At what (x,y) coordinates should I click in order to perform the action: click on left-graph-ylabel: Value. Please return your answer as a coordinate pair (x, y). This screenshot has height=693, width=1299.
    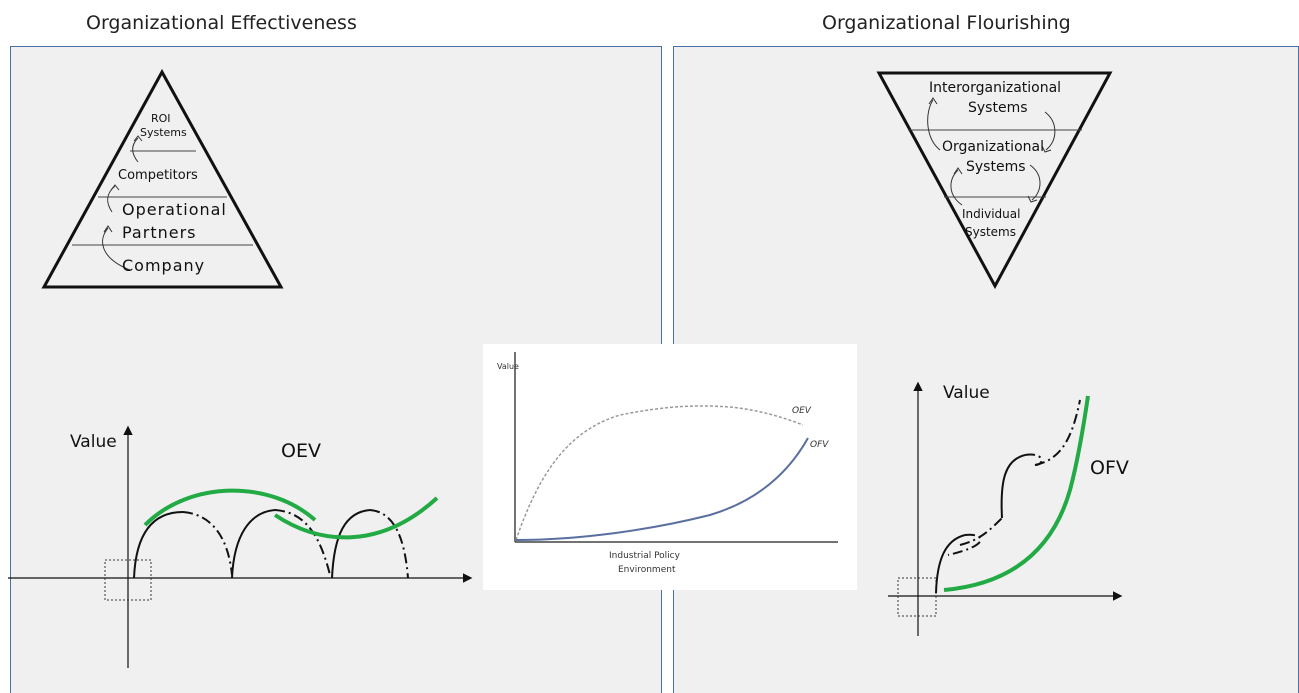
    Looking at the image, I should click on (93, 442).